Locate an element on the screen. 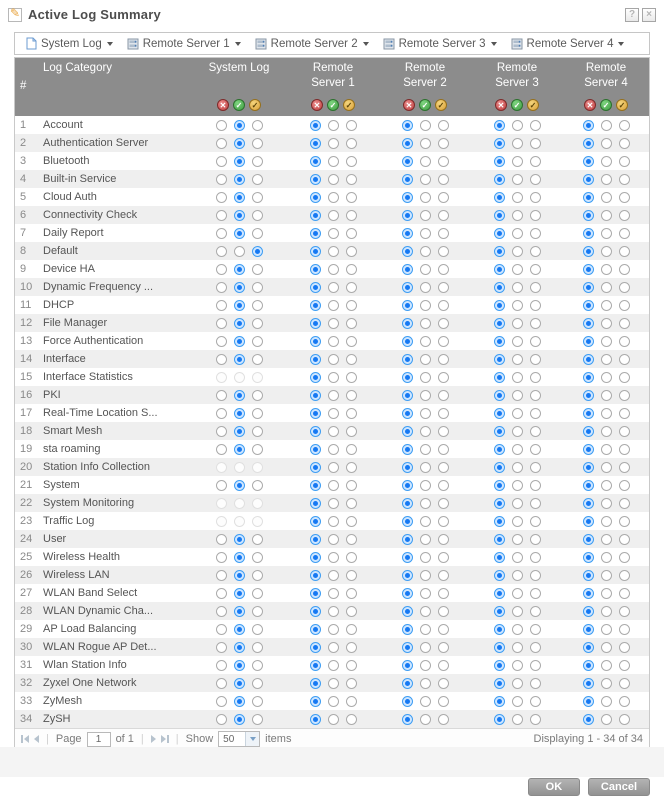 Image resolution: width=664 pixels, height=801 pixels. close-button: × is located at coordinates (649, 14).